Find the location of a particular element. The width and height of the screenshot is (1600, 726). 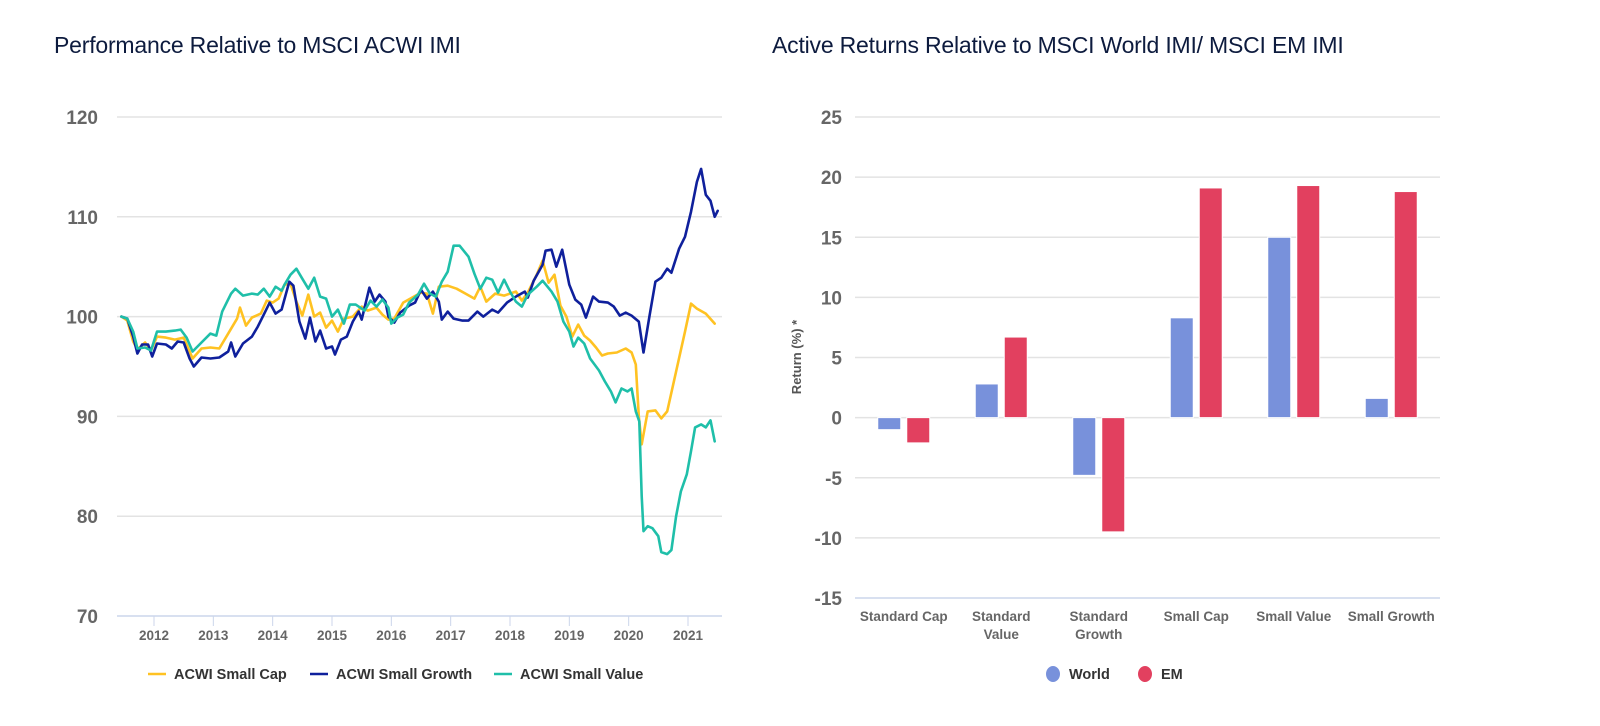

x-tick-label: 2019 is located at coordinates (569, 635).